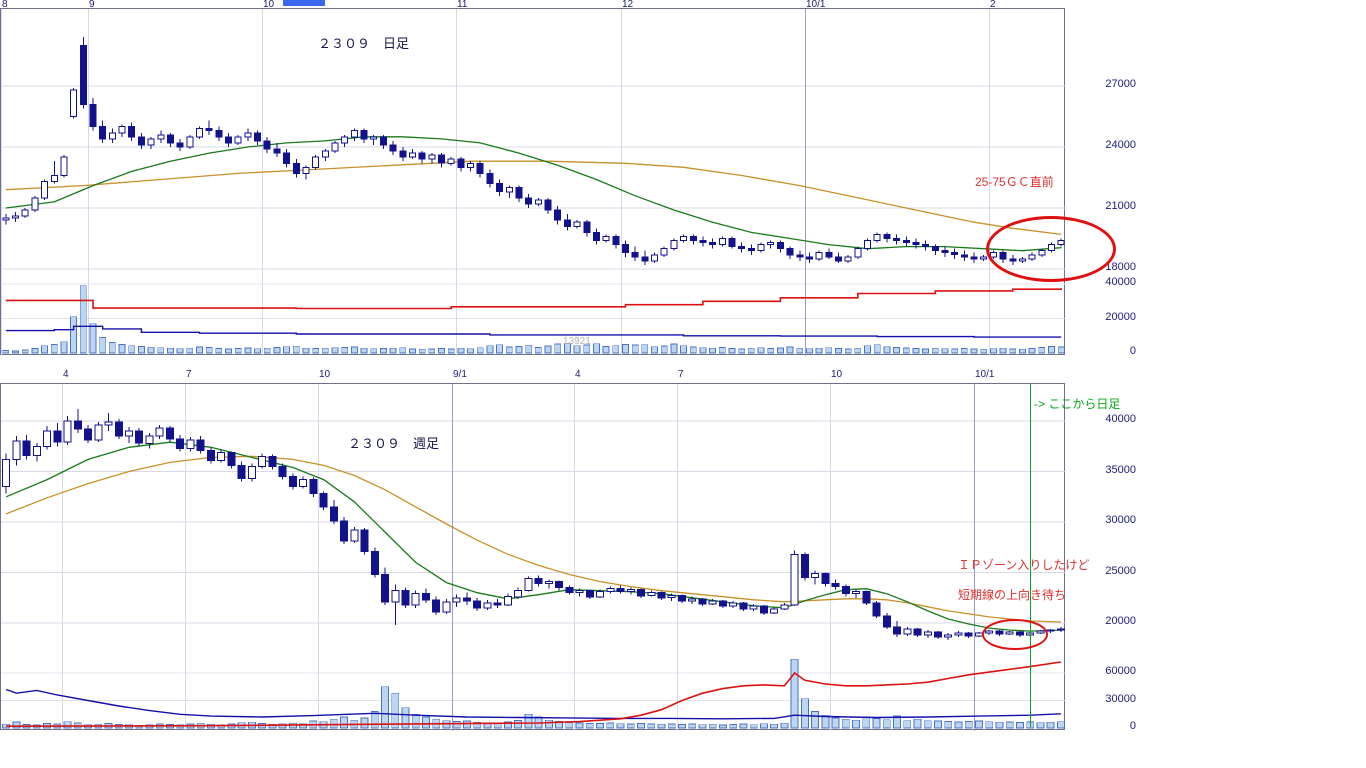  Describe the element at coordinates (460, 374) in the screenshot. I see `x-axis-label: 9/1` at that location.